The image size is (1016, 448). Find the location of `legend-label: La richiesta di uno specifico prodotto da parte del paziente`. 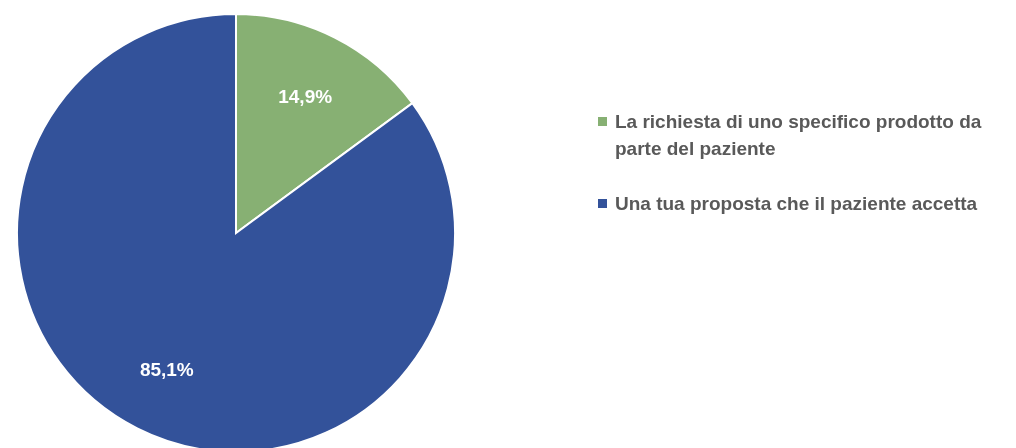

legend-label: La richiesta di uno specifico prodotto da parte del paziente is located at coordinates (799, 135).